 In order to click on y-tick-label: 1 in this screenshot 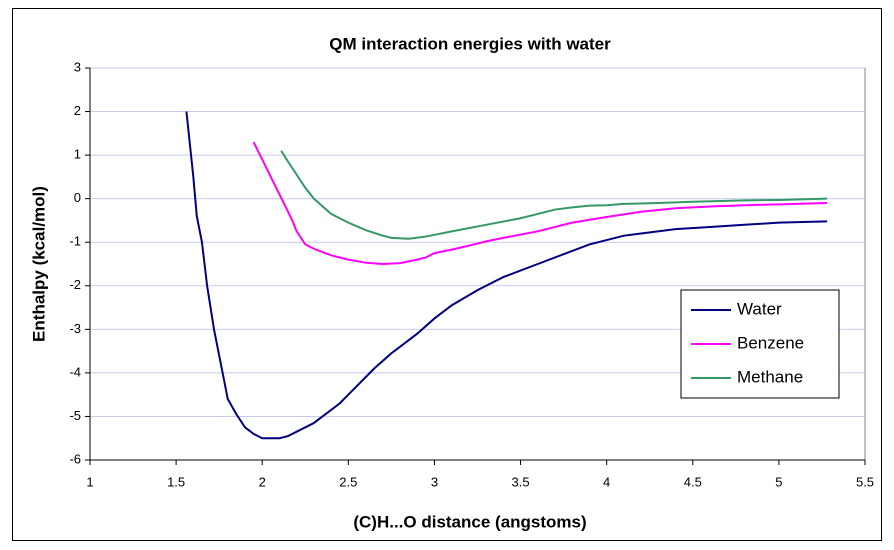, I will do `click(77, 154)`.